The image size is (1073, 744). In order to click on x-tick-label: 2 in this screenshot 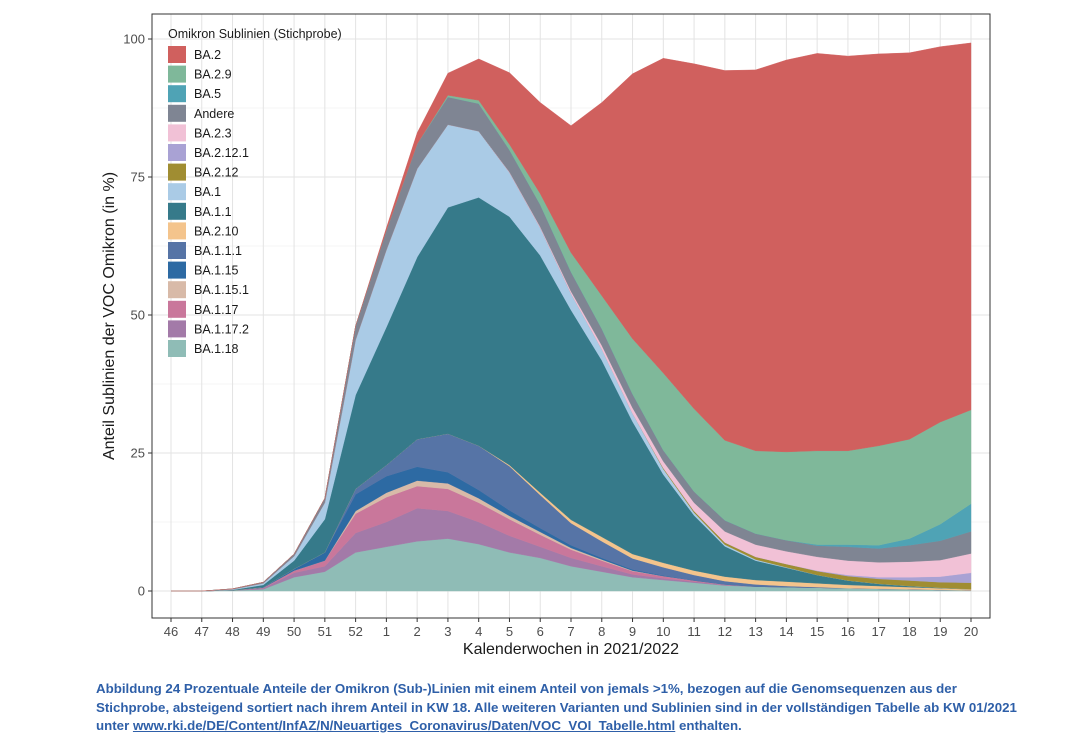, I will do `click(417, 631)`.